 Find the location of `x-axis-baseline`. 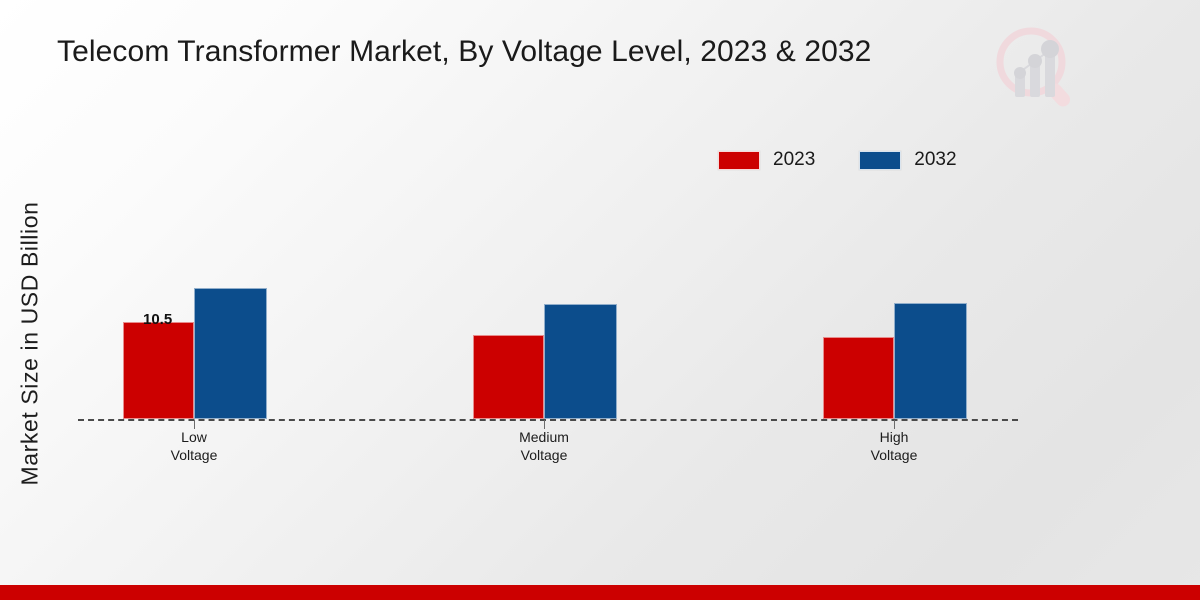

x-axis-baseline is located at coordinates (548, 420).